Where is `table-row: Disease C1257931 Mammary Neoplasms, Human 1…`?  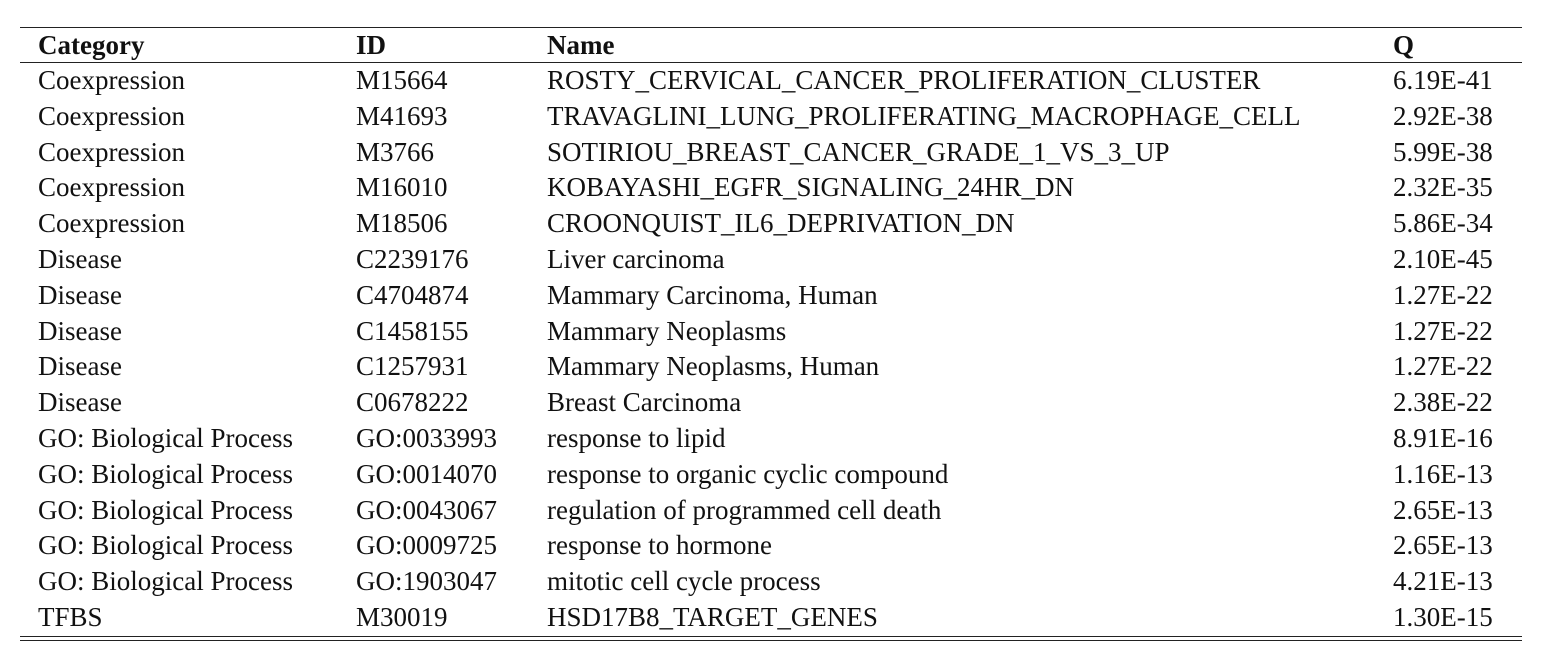 table-row: Disease C1257931 Mammary Neoplasms, Human 1… is located at coordinates (771, 367).